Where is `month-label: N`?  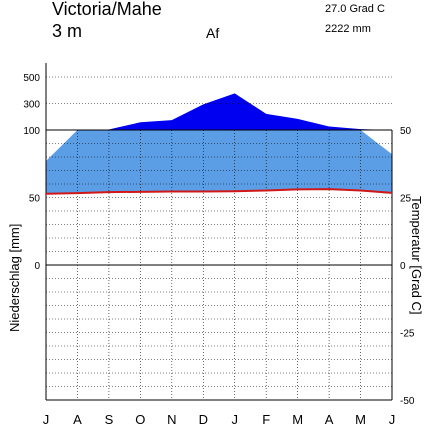 month-label: N is located at coordinates (171, 419).